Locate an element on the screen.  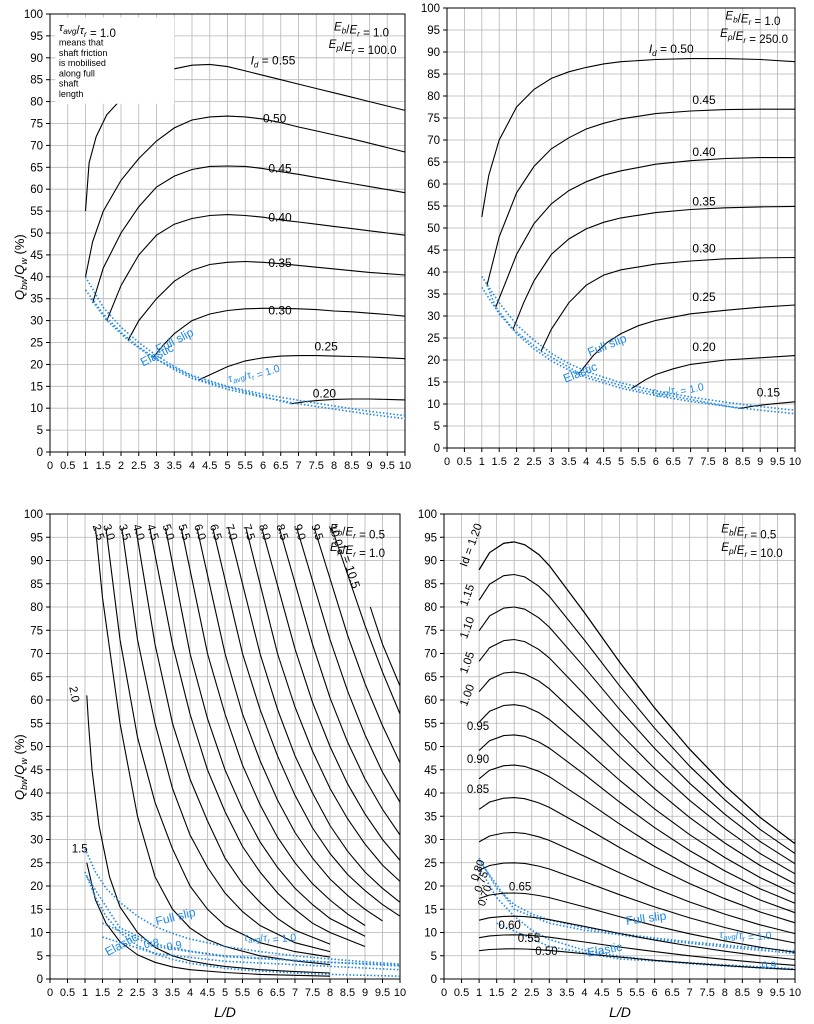
x-tick-label: 8.5 is located at coordinates (351, 466).